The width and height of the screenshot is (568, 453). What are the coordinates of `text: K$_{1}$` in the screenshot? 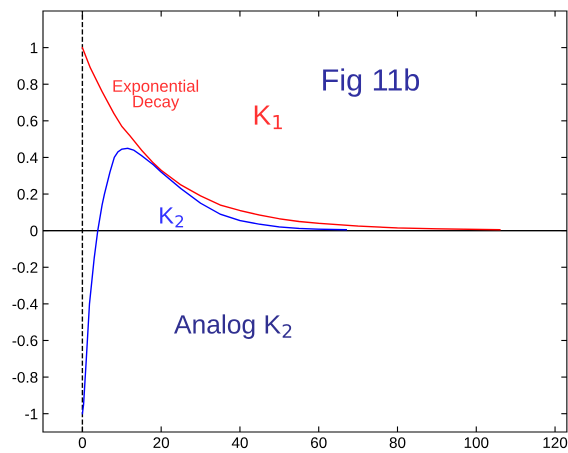 It's located at (268, 118).